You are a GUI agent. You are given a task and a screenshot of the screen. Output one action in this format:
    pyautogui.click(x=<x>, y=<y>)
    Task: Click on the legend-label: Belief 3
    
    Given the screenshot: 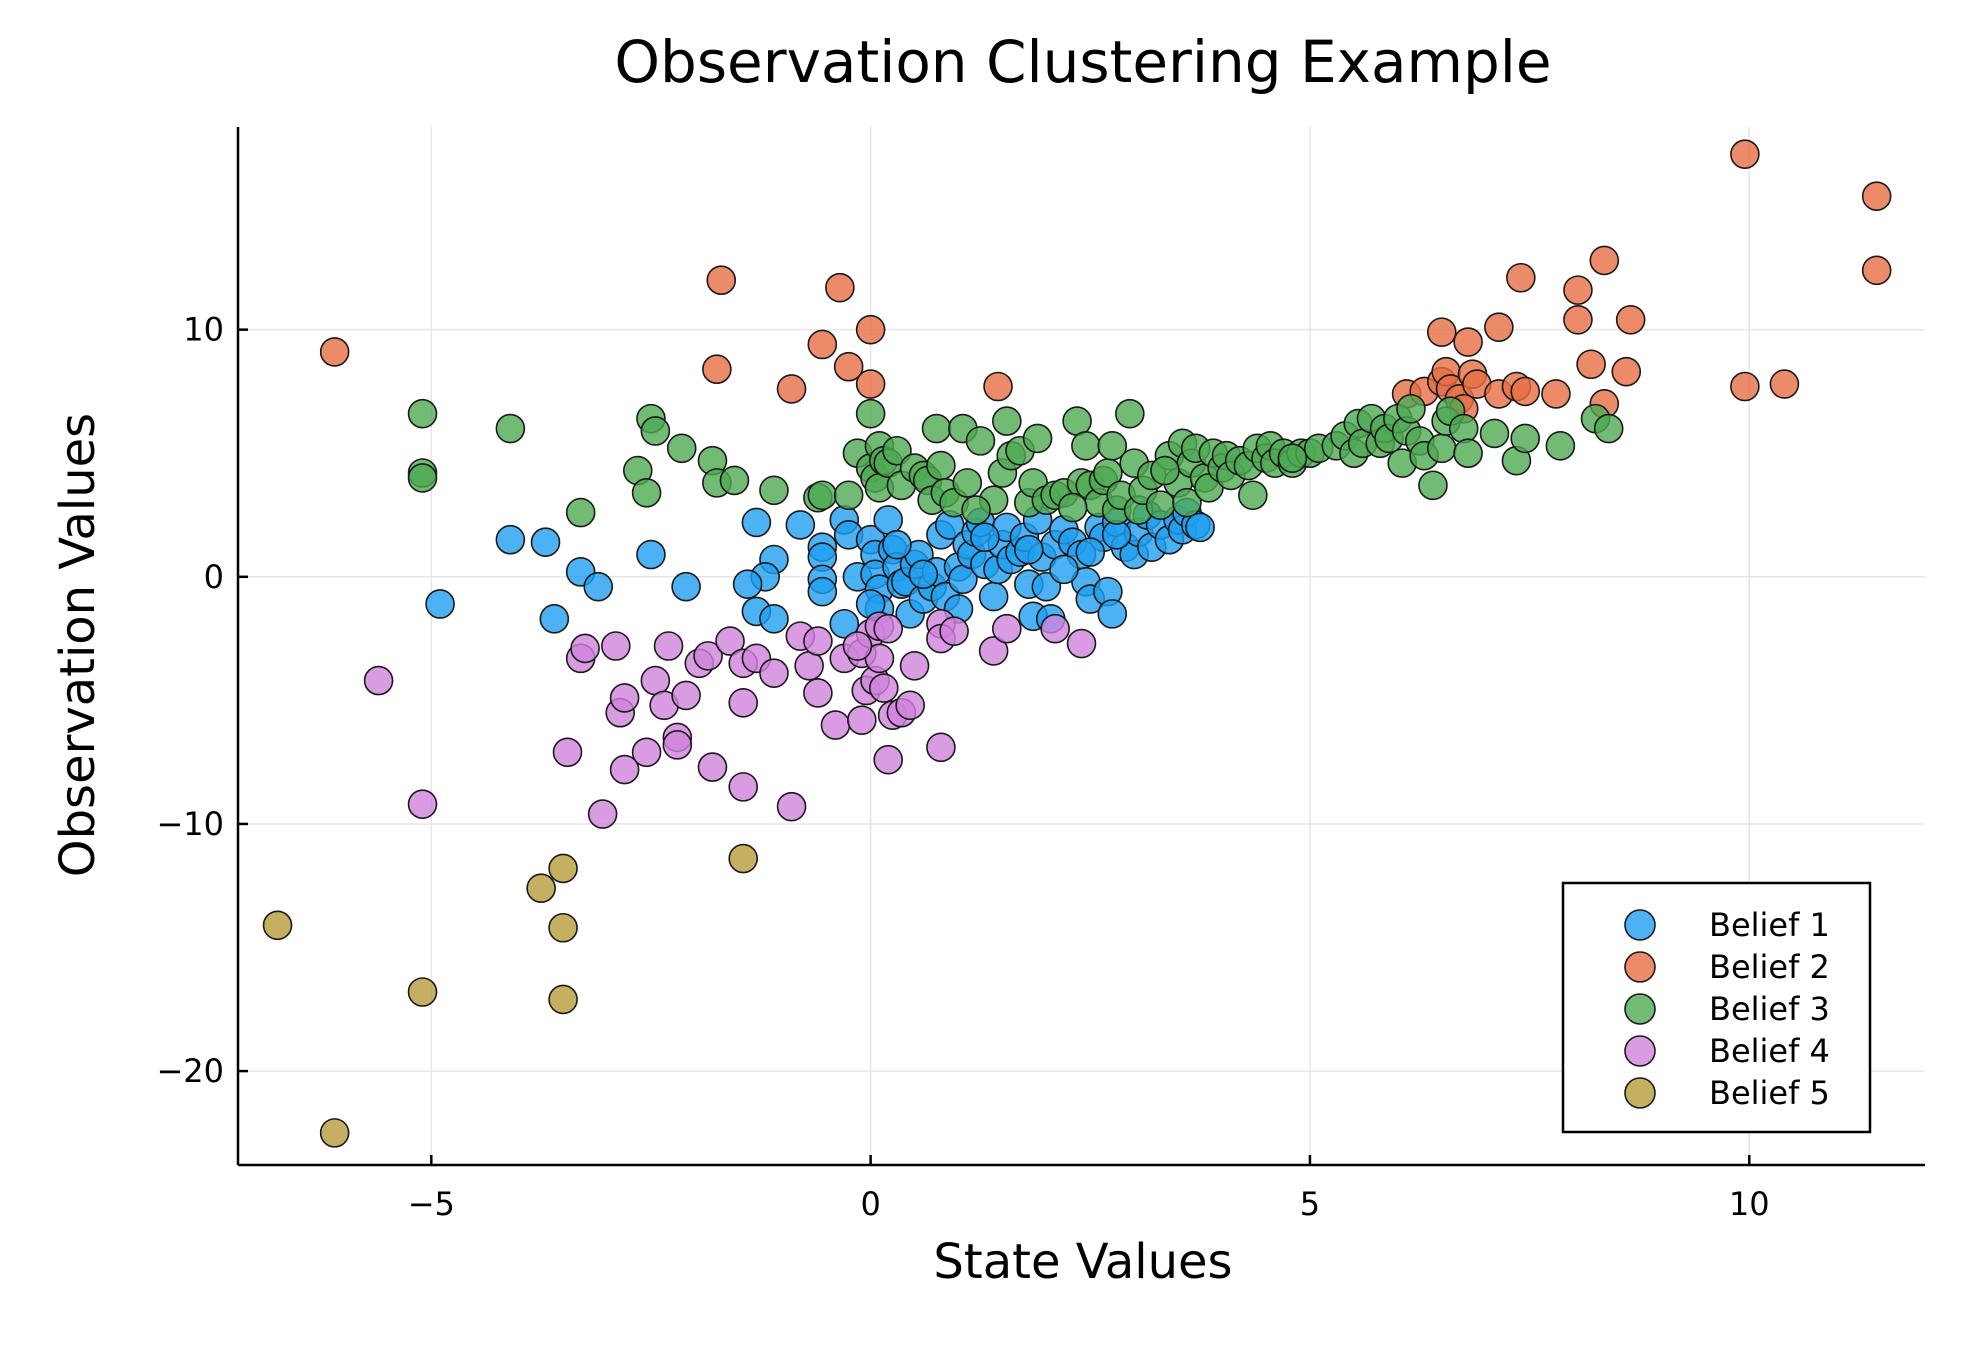 What is the action you would take?
    pyautogui.click(x=1769, y=1009)
    